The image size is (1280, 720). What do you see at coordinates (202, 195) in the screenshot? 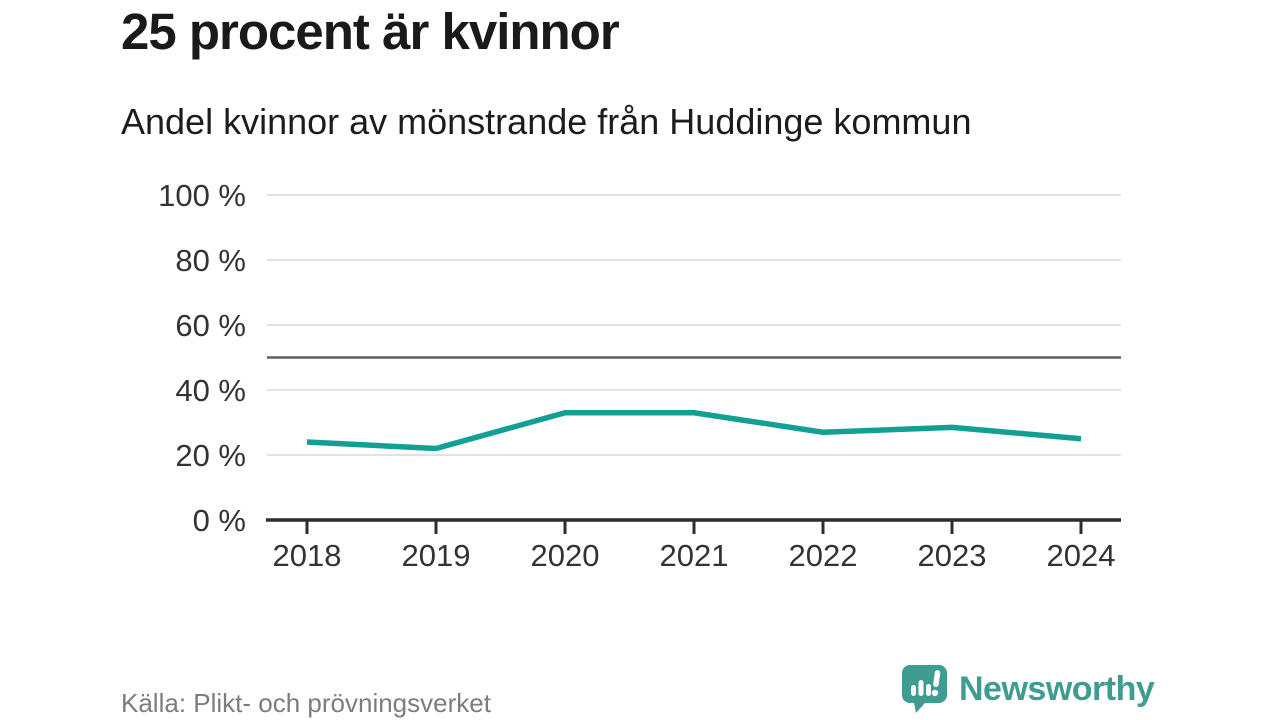
I see `y-tick-label: 100 %` at bounding box center [202, 195].